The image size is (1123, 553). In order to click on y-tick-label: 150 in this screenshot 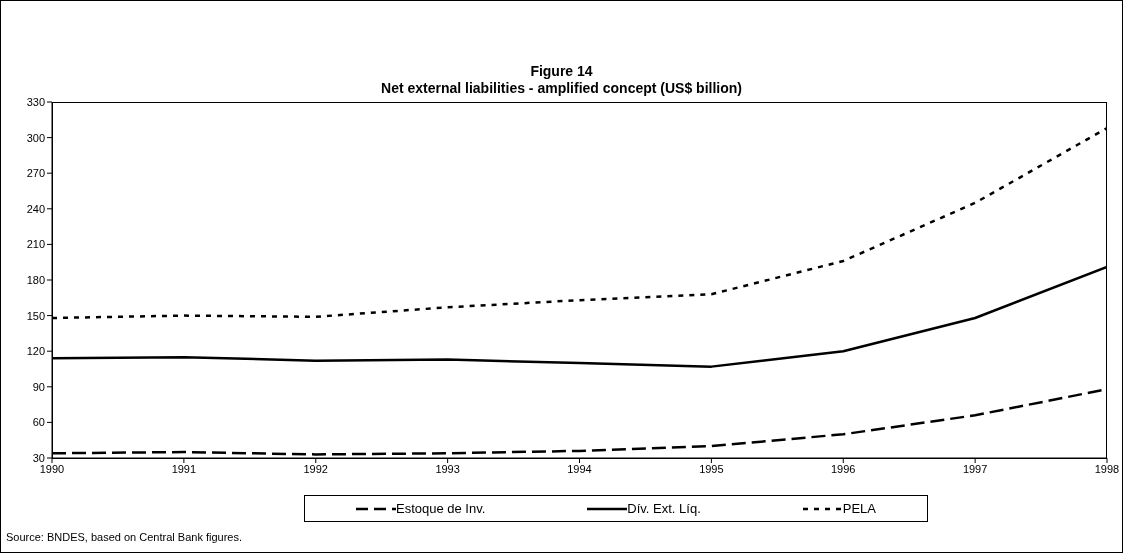, I will do `click(35, 315)`.